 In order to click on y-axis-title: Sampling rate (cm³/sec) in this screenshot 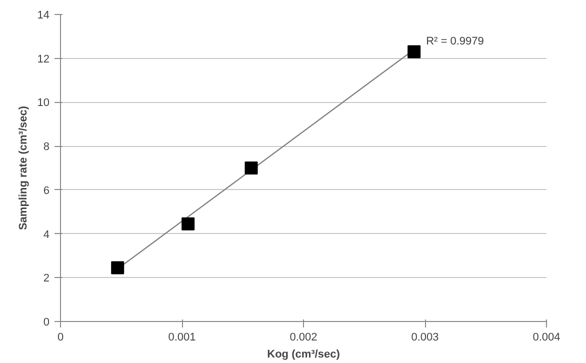, I will do `click(23, 168)`.